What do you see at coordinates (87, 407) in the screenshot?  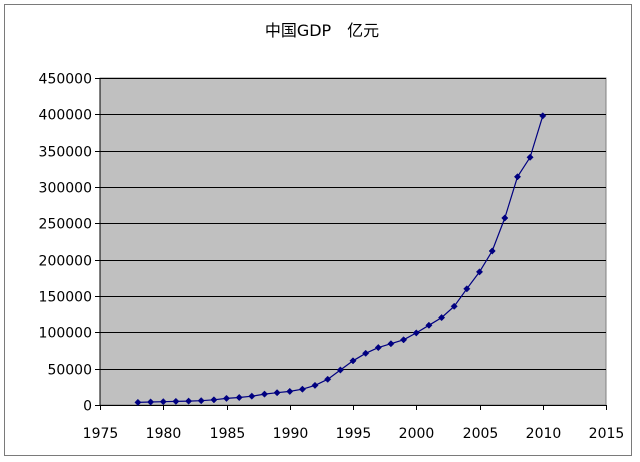 I see `y-tick-label: 0` at bounding box center [87, 407].